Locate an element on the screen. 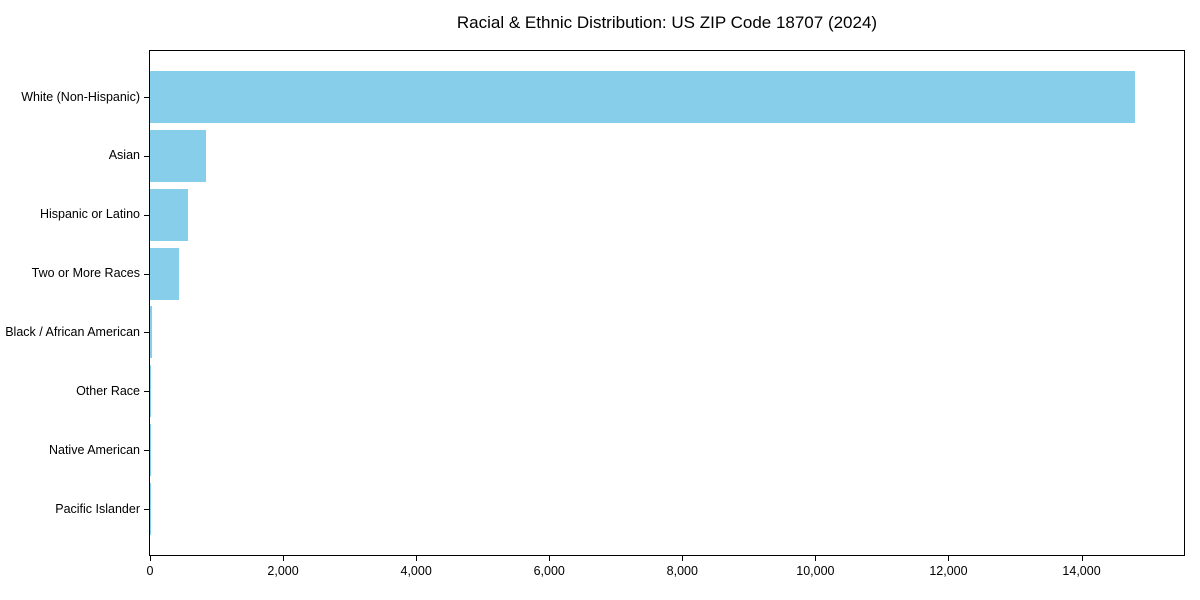 This screenshot has width=1200, height=600. y-tick-label-two-or-more-races: Two or More Races is located at coordinates (85, 273).